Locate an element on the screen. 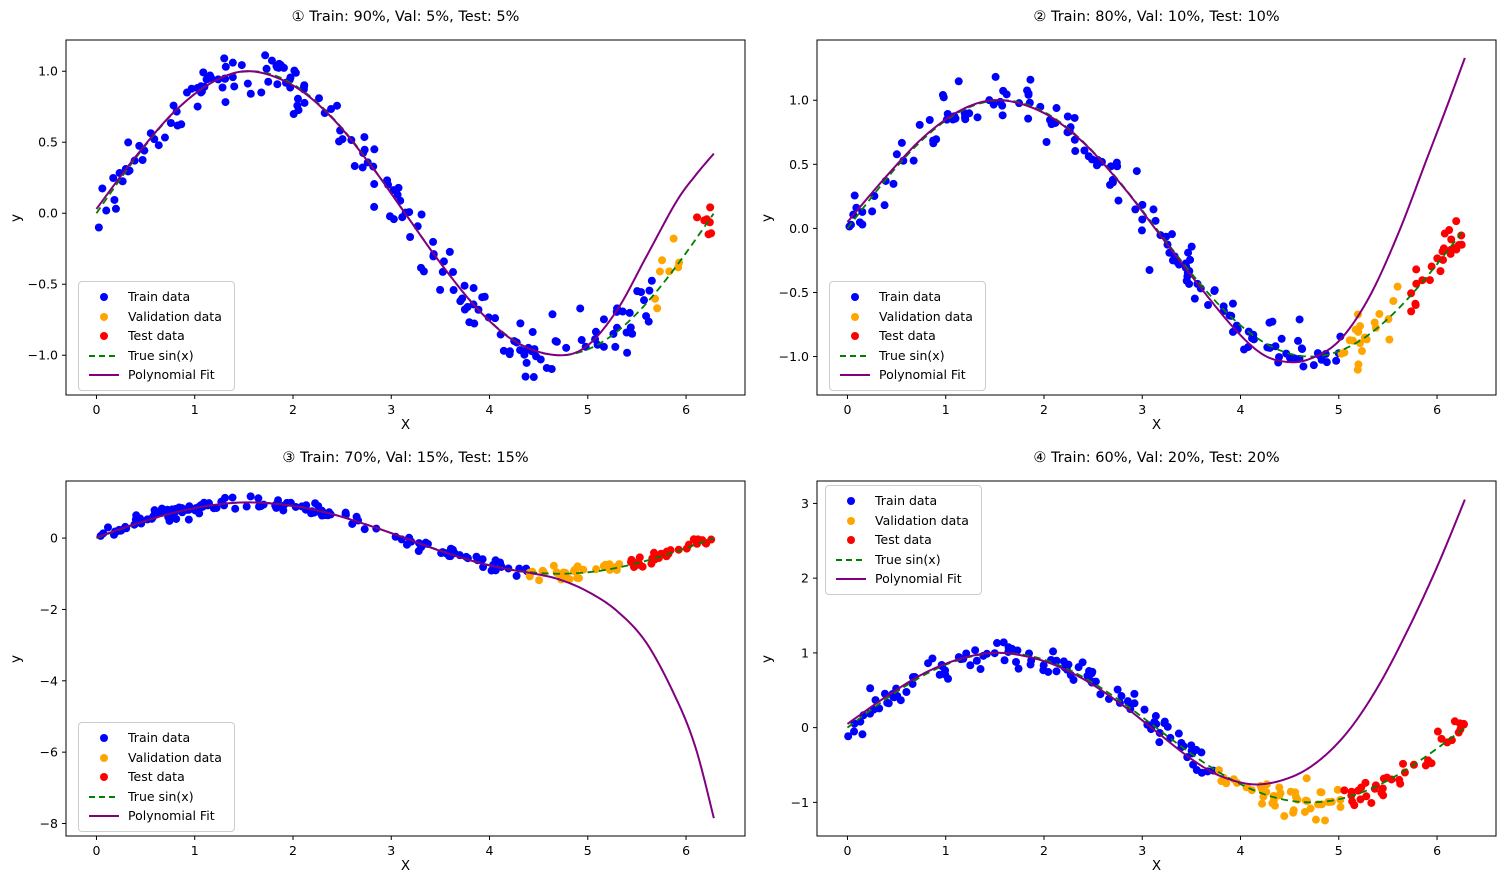 Image resolution: width=1502 pixels, height=882 pixels. subplot-2-title: ② Train: 80%, Val: 10%, Test: 10% is located at coordinates (1156, 17).